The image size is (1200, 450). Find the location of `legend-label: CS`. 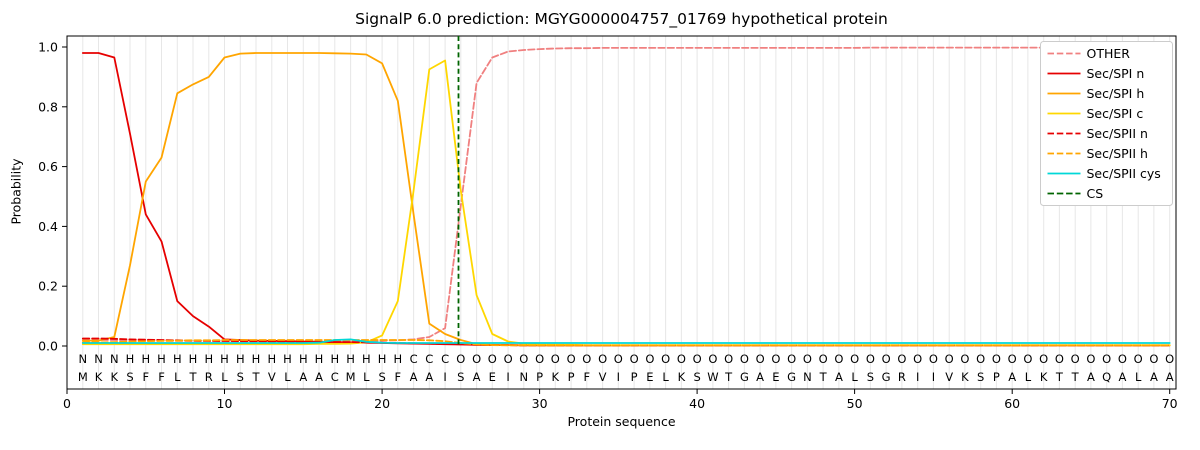

legend-label: CS is located at coordinates (1095, 193).